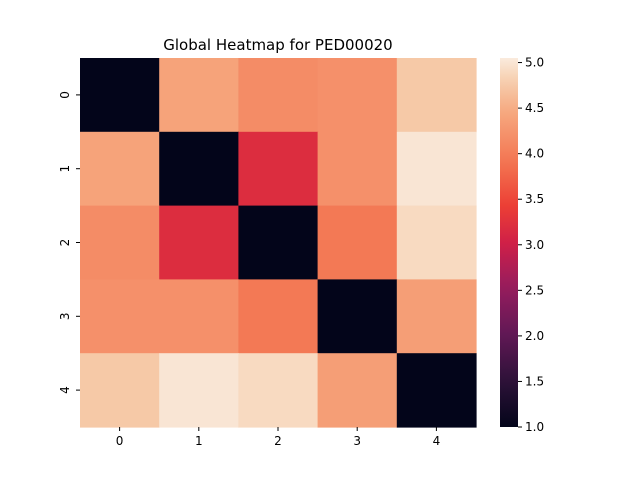 Image resolution: width=640 pixels, height=484 pixels. Describe the element at coordinates (65, 95) in the screenshot. I see `y-tick-label: 0` at that location.